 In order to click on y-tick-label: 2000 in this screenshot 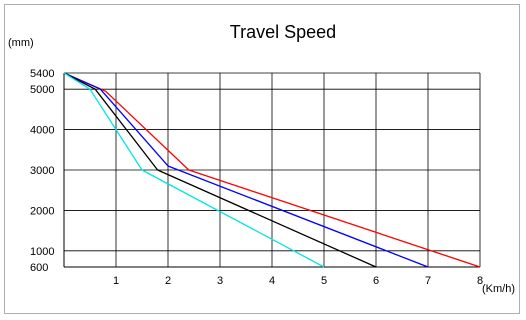, I will do `click(42, 211)`.